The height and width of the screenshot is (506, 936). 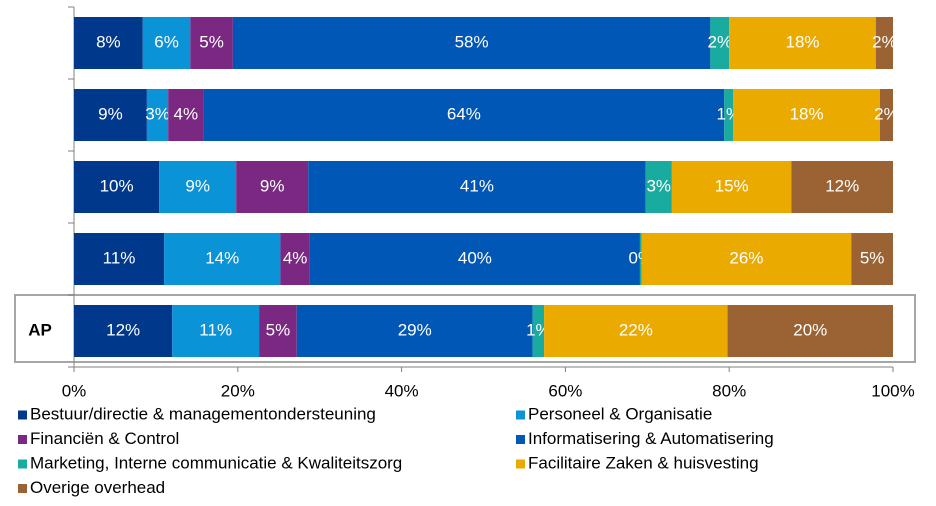 I want to click on data-label: 8%, so click(x=108, y=41).